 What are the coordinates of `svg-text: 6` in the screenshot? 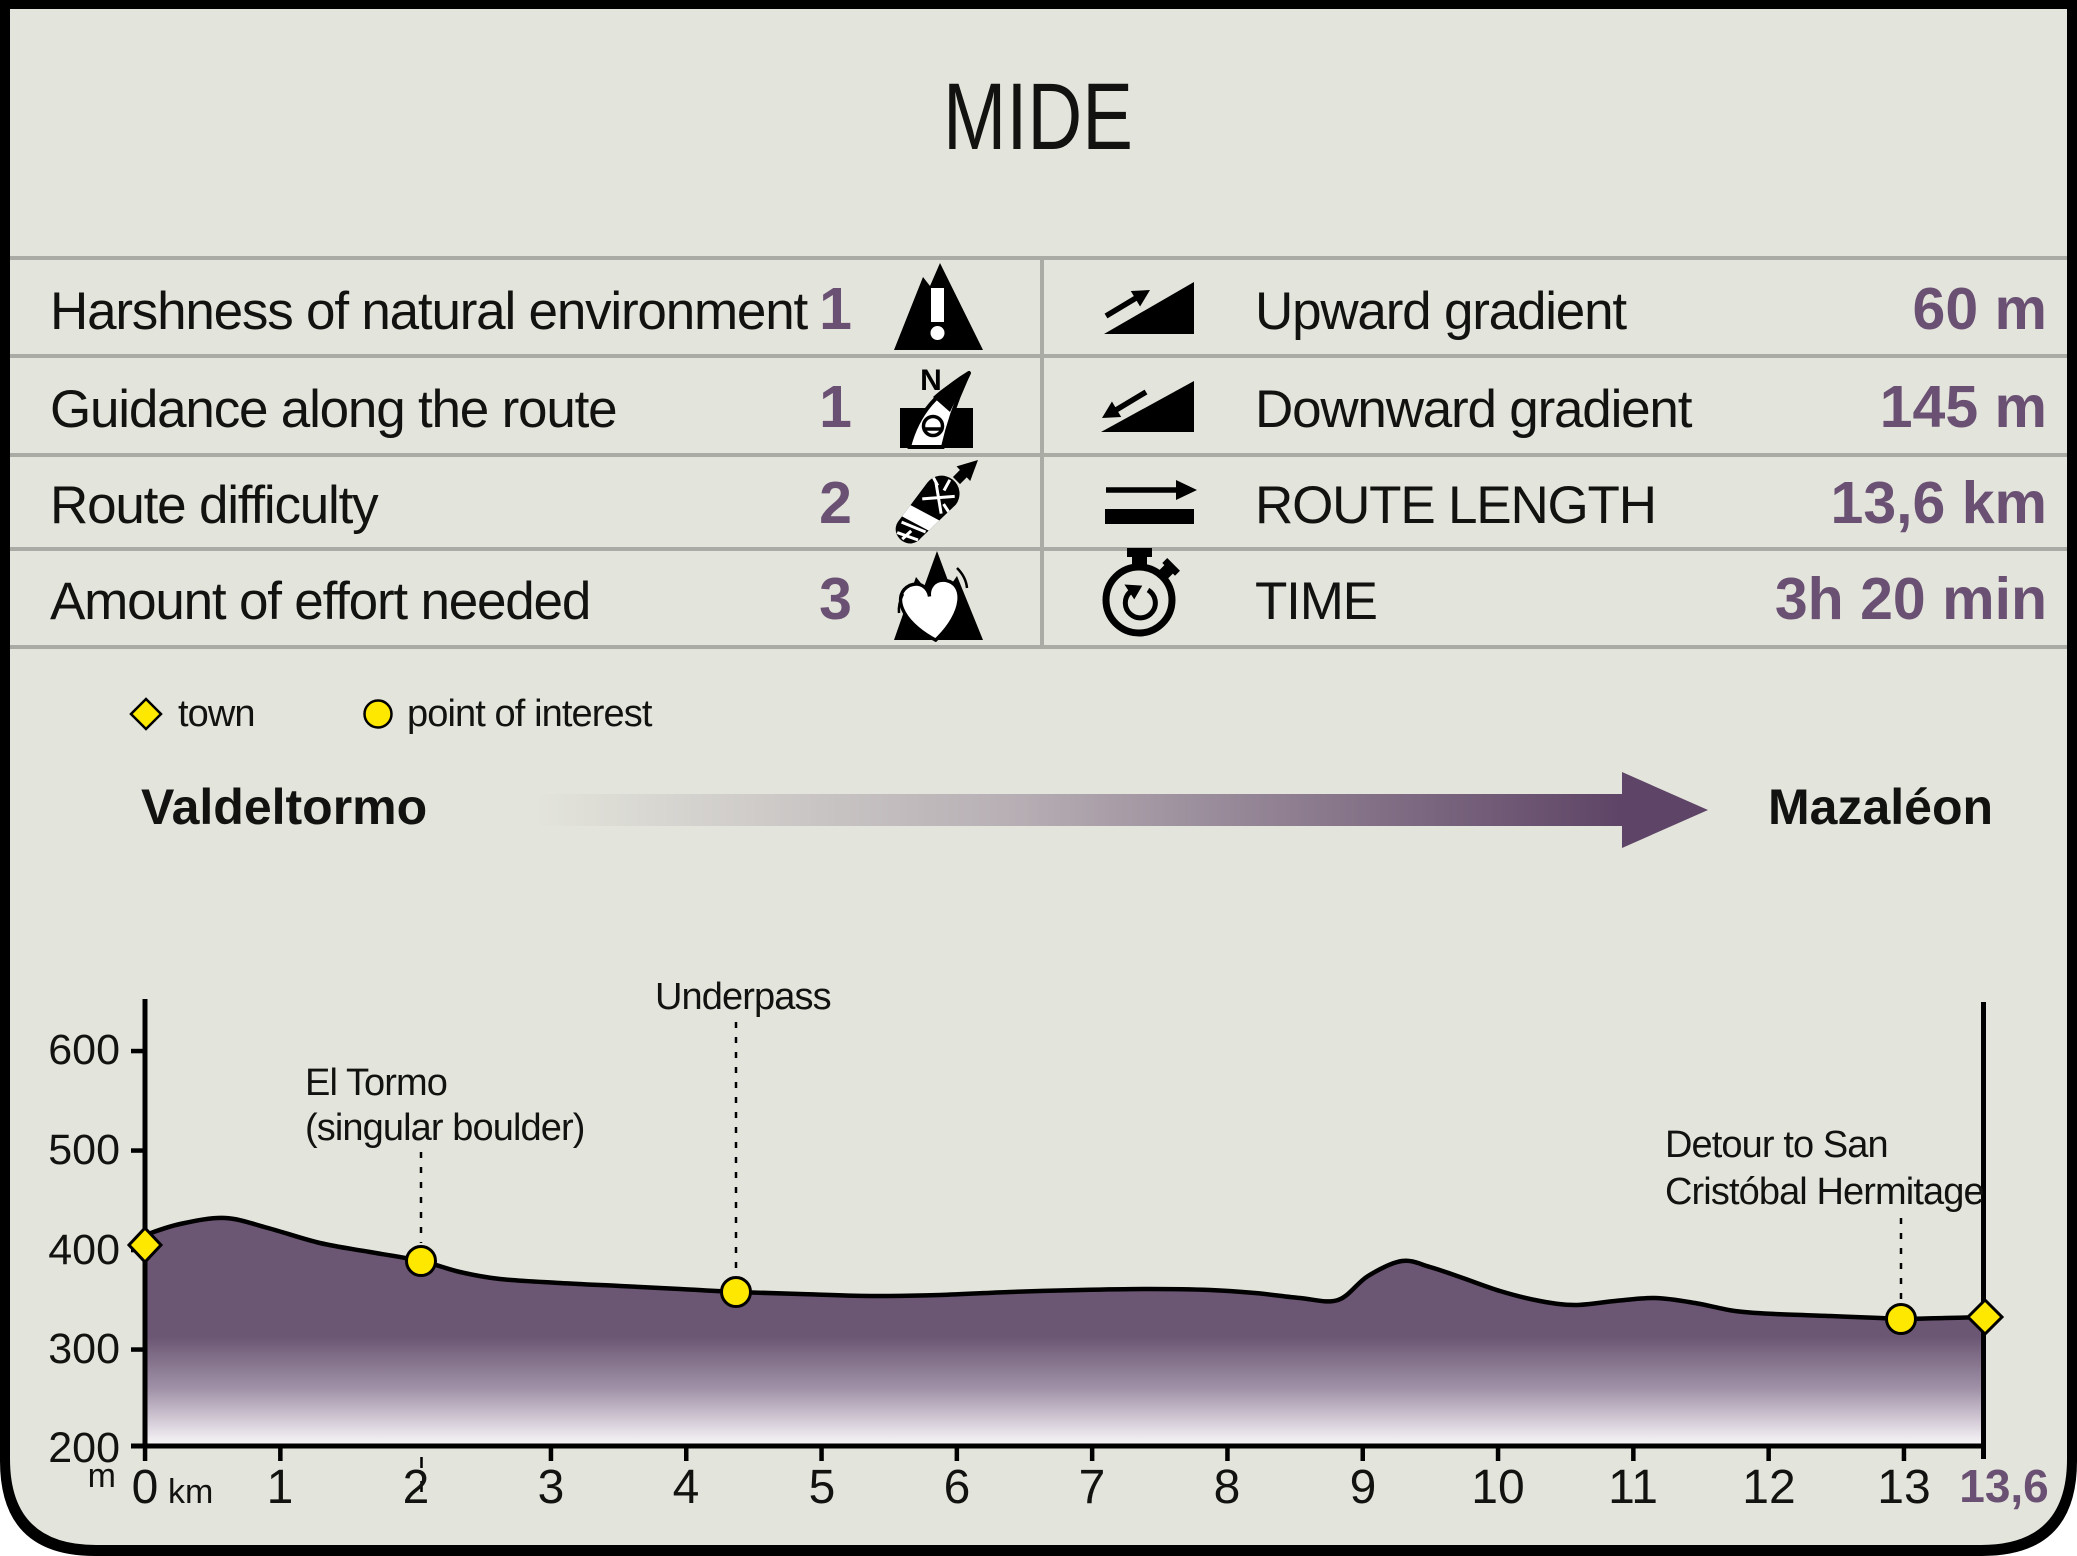 It's located at (957, 1487).